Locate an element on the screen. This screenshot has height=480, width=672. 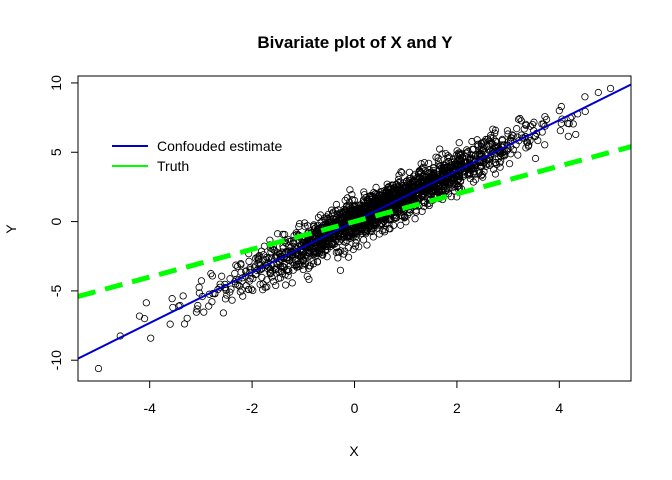
y-tick-label: -10 is located at coordinates (56, 360).